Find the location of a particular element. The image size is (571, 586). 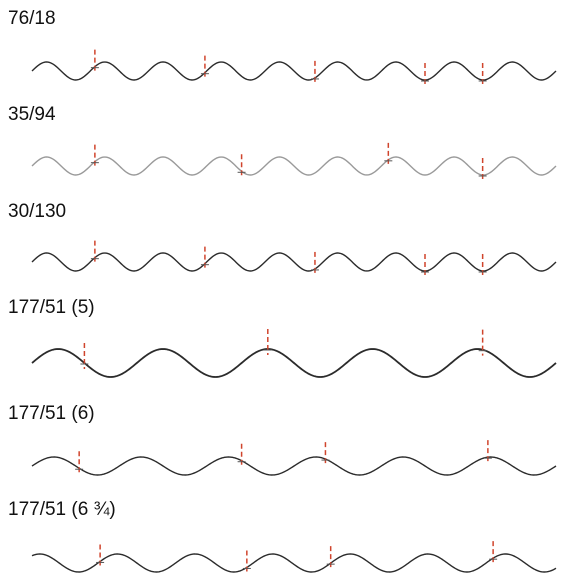

profile-label: 177/51 (5) is located at coordinates (51, 307).